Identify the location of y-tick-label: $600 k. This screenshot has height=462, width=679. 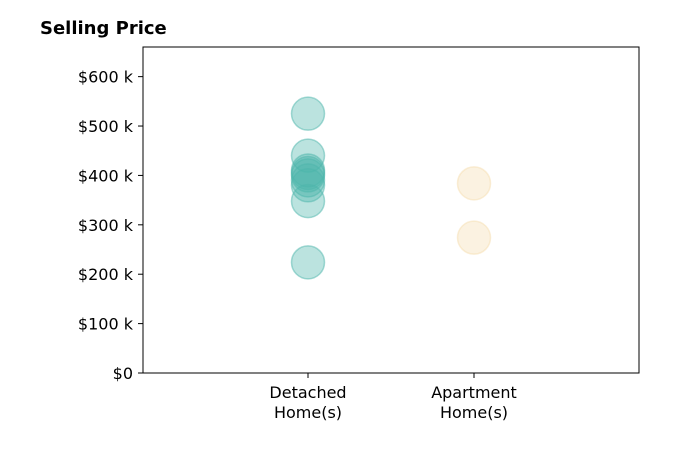
(106, 77).